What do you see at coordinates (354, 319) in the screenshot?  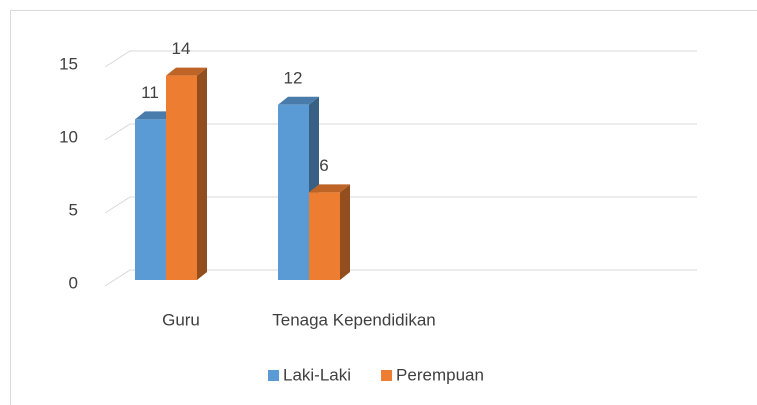 I see `x-tick-label: Tenaga Kependidikan` at bounding box center [354, 319].